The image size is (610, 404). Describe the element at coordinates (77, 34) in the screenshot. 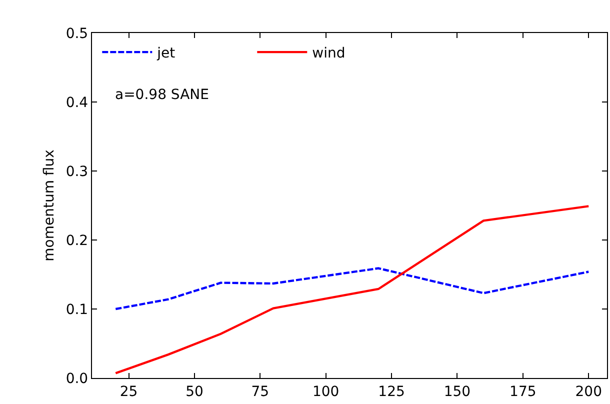

I see `y-tick-label: 0.5` at that location.